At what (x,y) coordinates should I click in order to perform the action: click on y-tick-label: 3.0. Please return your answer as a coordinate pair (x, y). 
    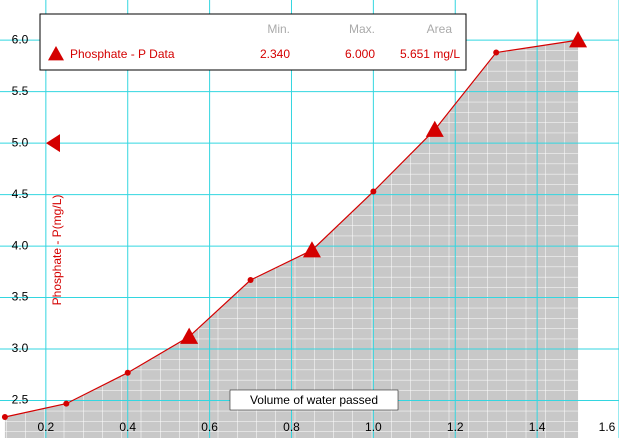
    Looking at the image, I should click on (20, 348).